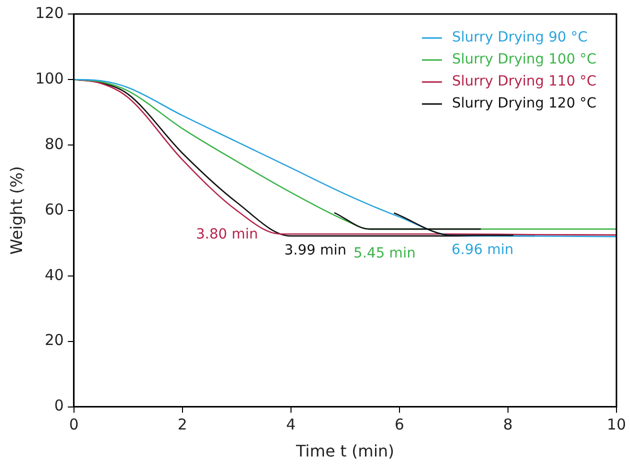 The height and width of the screenshot is (468, 630). What do you see at coordinates (54, 209) in the screenshot?
I see `y-tick-label: 60` at bounding box center [54, 209].